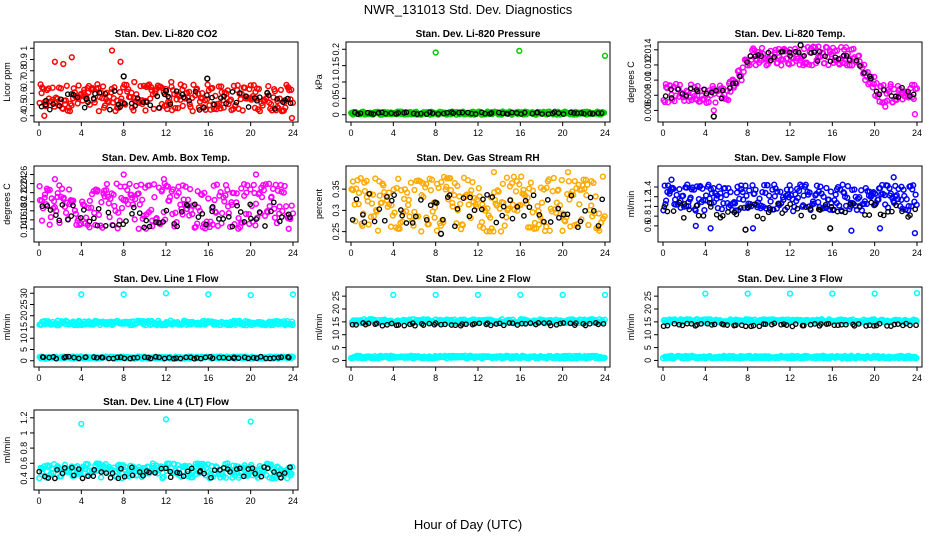 This screenshot has height=540, width=936. Describe the element at coordinates (166, 34) in the screenshot. I see `panel-title: Stan. Dev. Li-820 CO2` at that location.